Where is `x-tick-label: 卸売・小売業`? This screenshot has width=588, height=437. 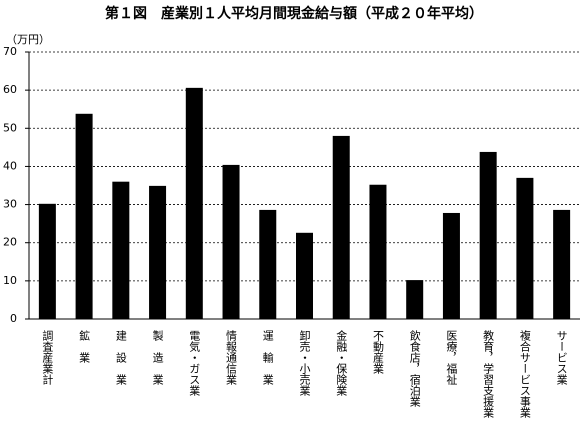 x-tick-label: 卸売・小売業 is located at coordinates (304, 362).